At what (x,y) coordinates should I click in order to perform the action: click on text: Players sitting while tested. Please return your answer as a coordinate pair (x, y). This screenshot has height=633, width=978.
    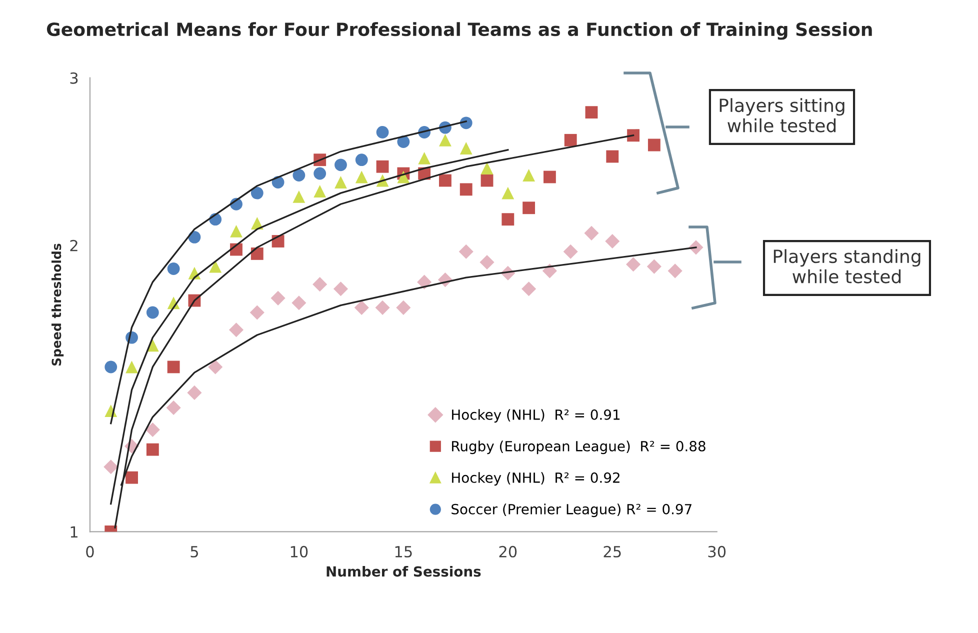
    Looking at the image, I should click on (782, 115).